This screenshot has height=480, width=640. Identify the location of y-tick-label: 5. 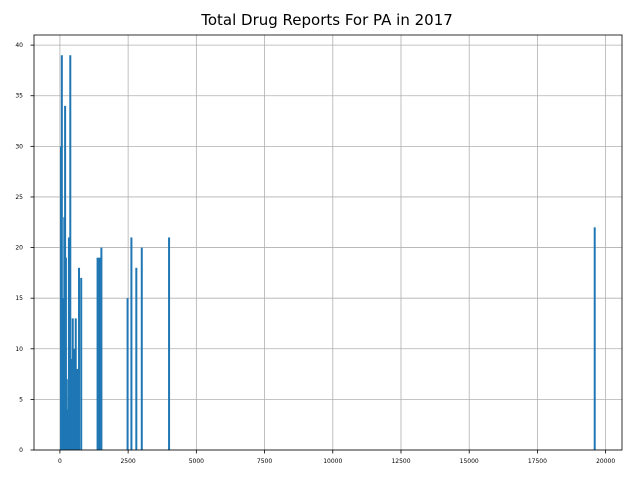
(21, 399).